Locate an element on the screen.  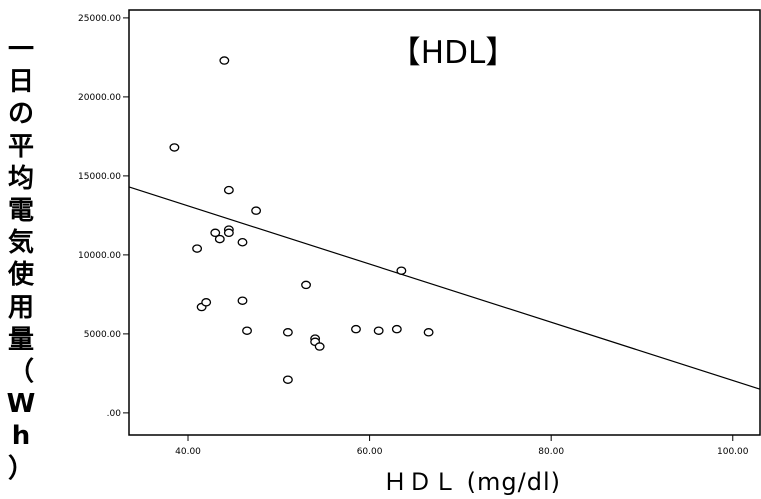
y-axis-title-char: 均 is located at coordinates (20, 178).